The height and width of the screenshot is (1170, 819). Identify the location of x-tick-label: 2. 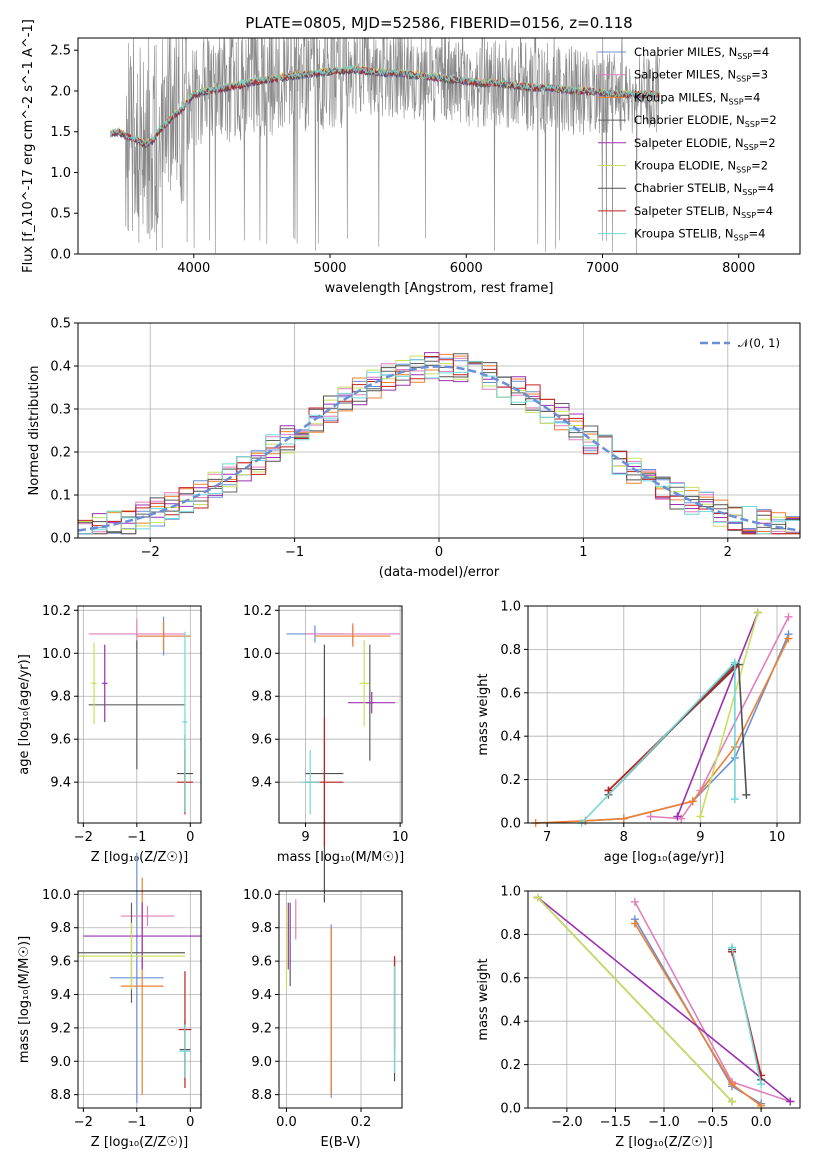
(728, 552).